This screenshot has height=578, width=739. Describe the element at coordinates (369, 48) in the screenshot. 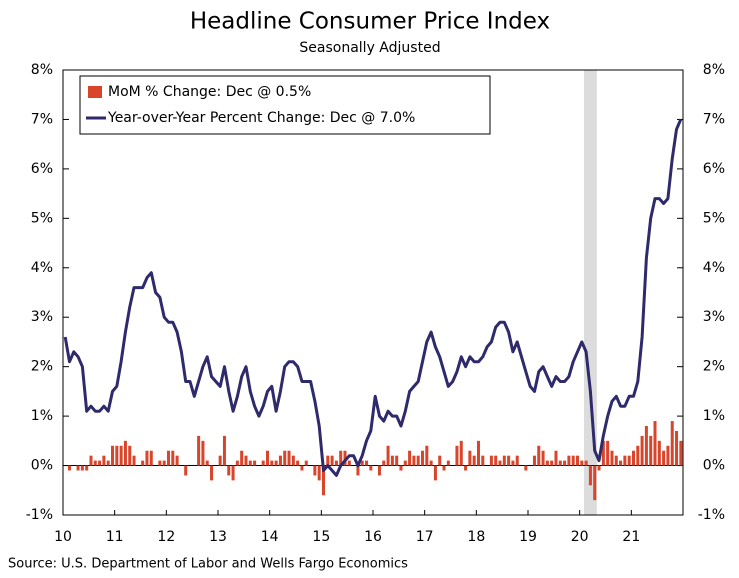

I see `chart-subtitle: Seasonally Adjusted` at that location.